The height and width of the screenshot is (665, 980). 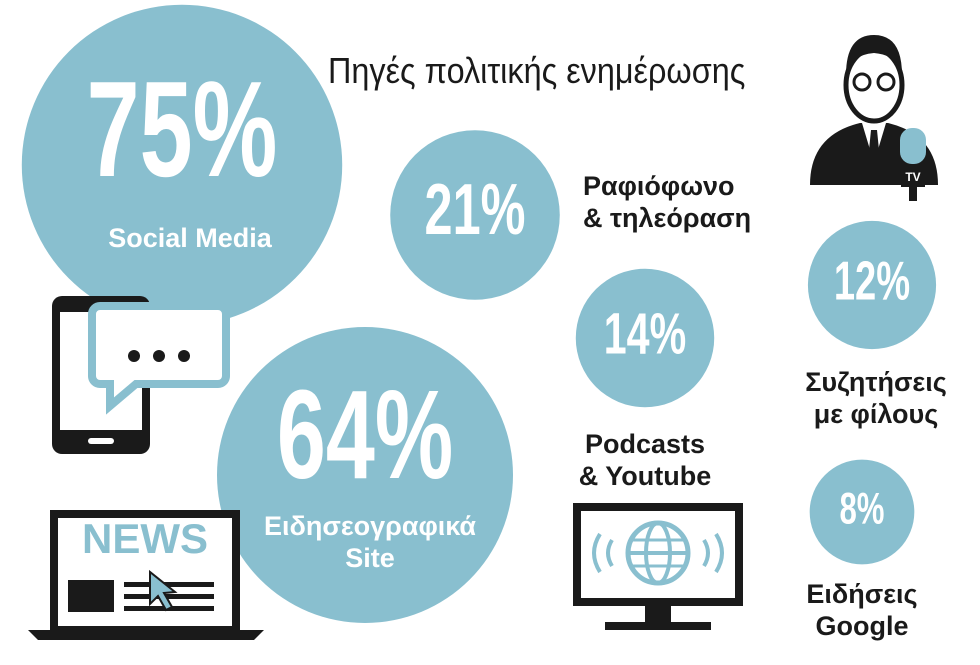 What do you see at coordinates (874, 118) in the screenshot?
I see `anchor-icon: TV` at bounding box center [874, 118].